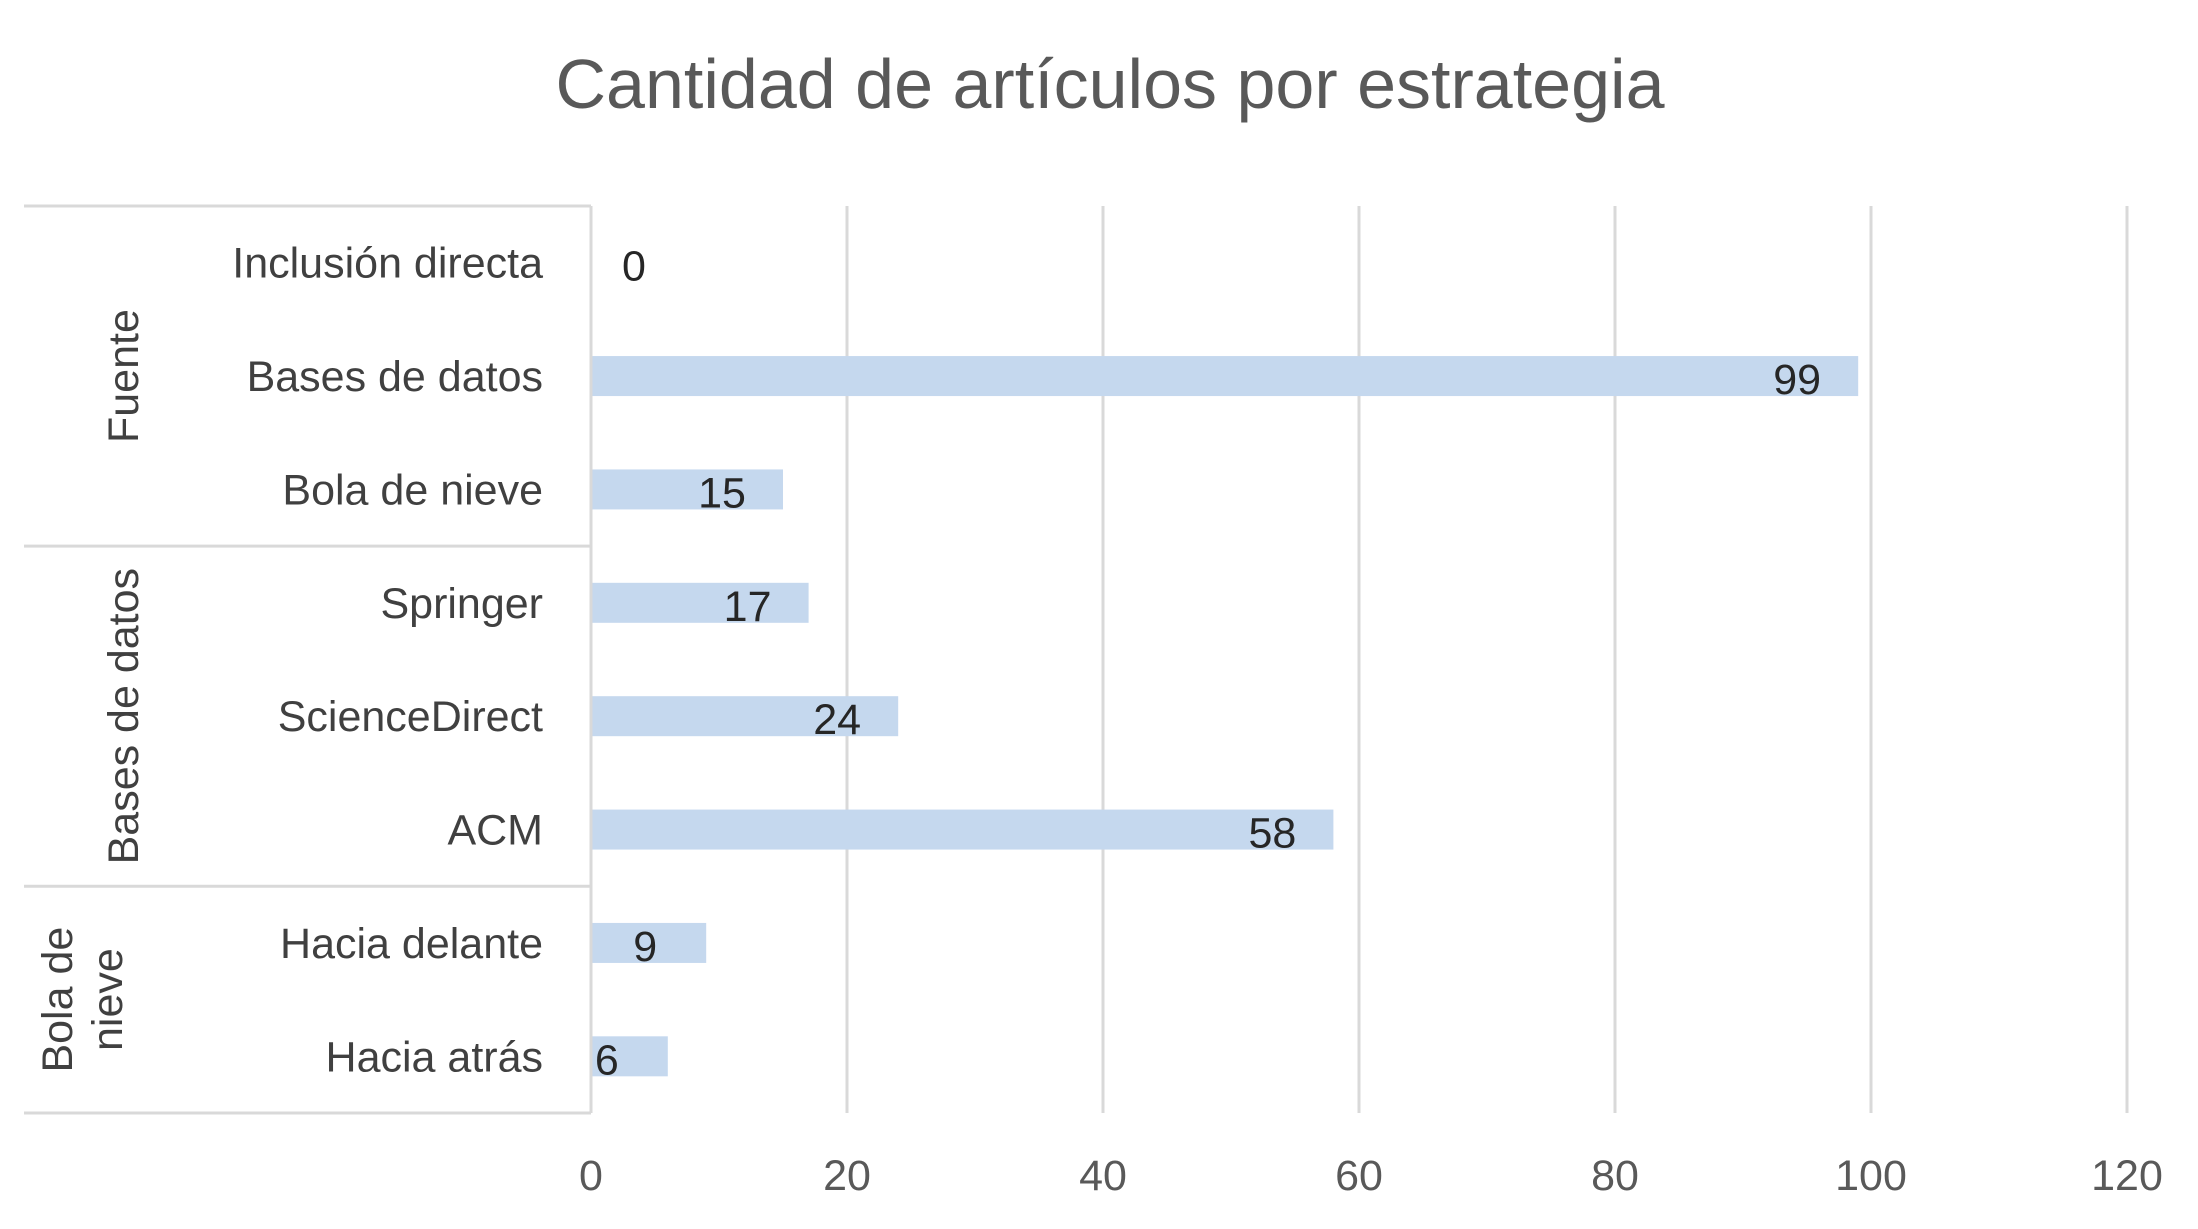 This screenshot has width=2198, height=1229. I want to click on group-label: Fuente, so click(124, 376).